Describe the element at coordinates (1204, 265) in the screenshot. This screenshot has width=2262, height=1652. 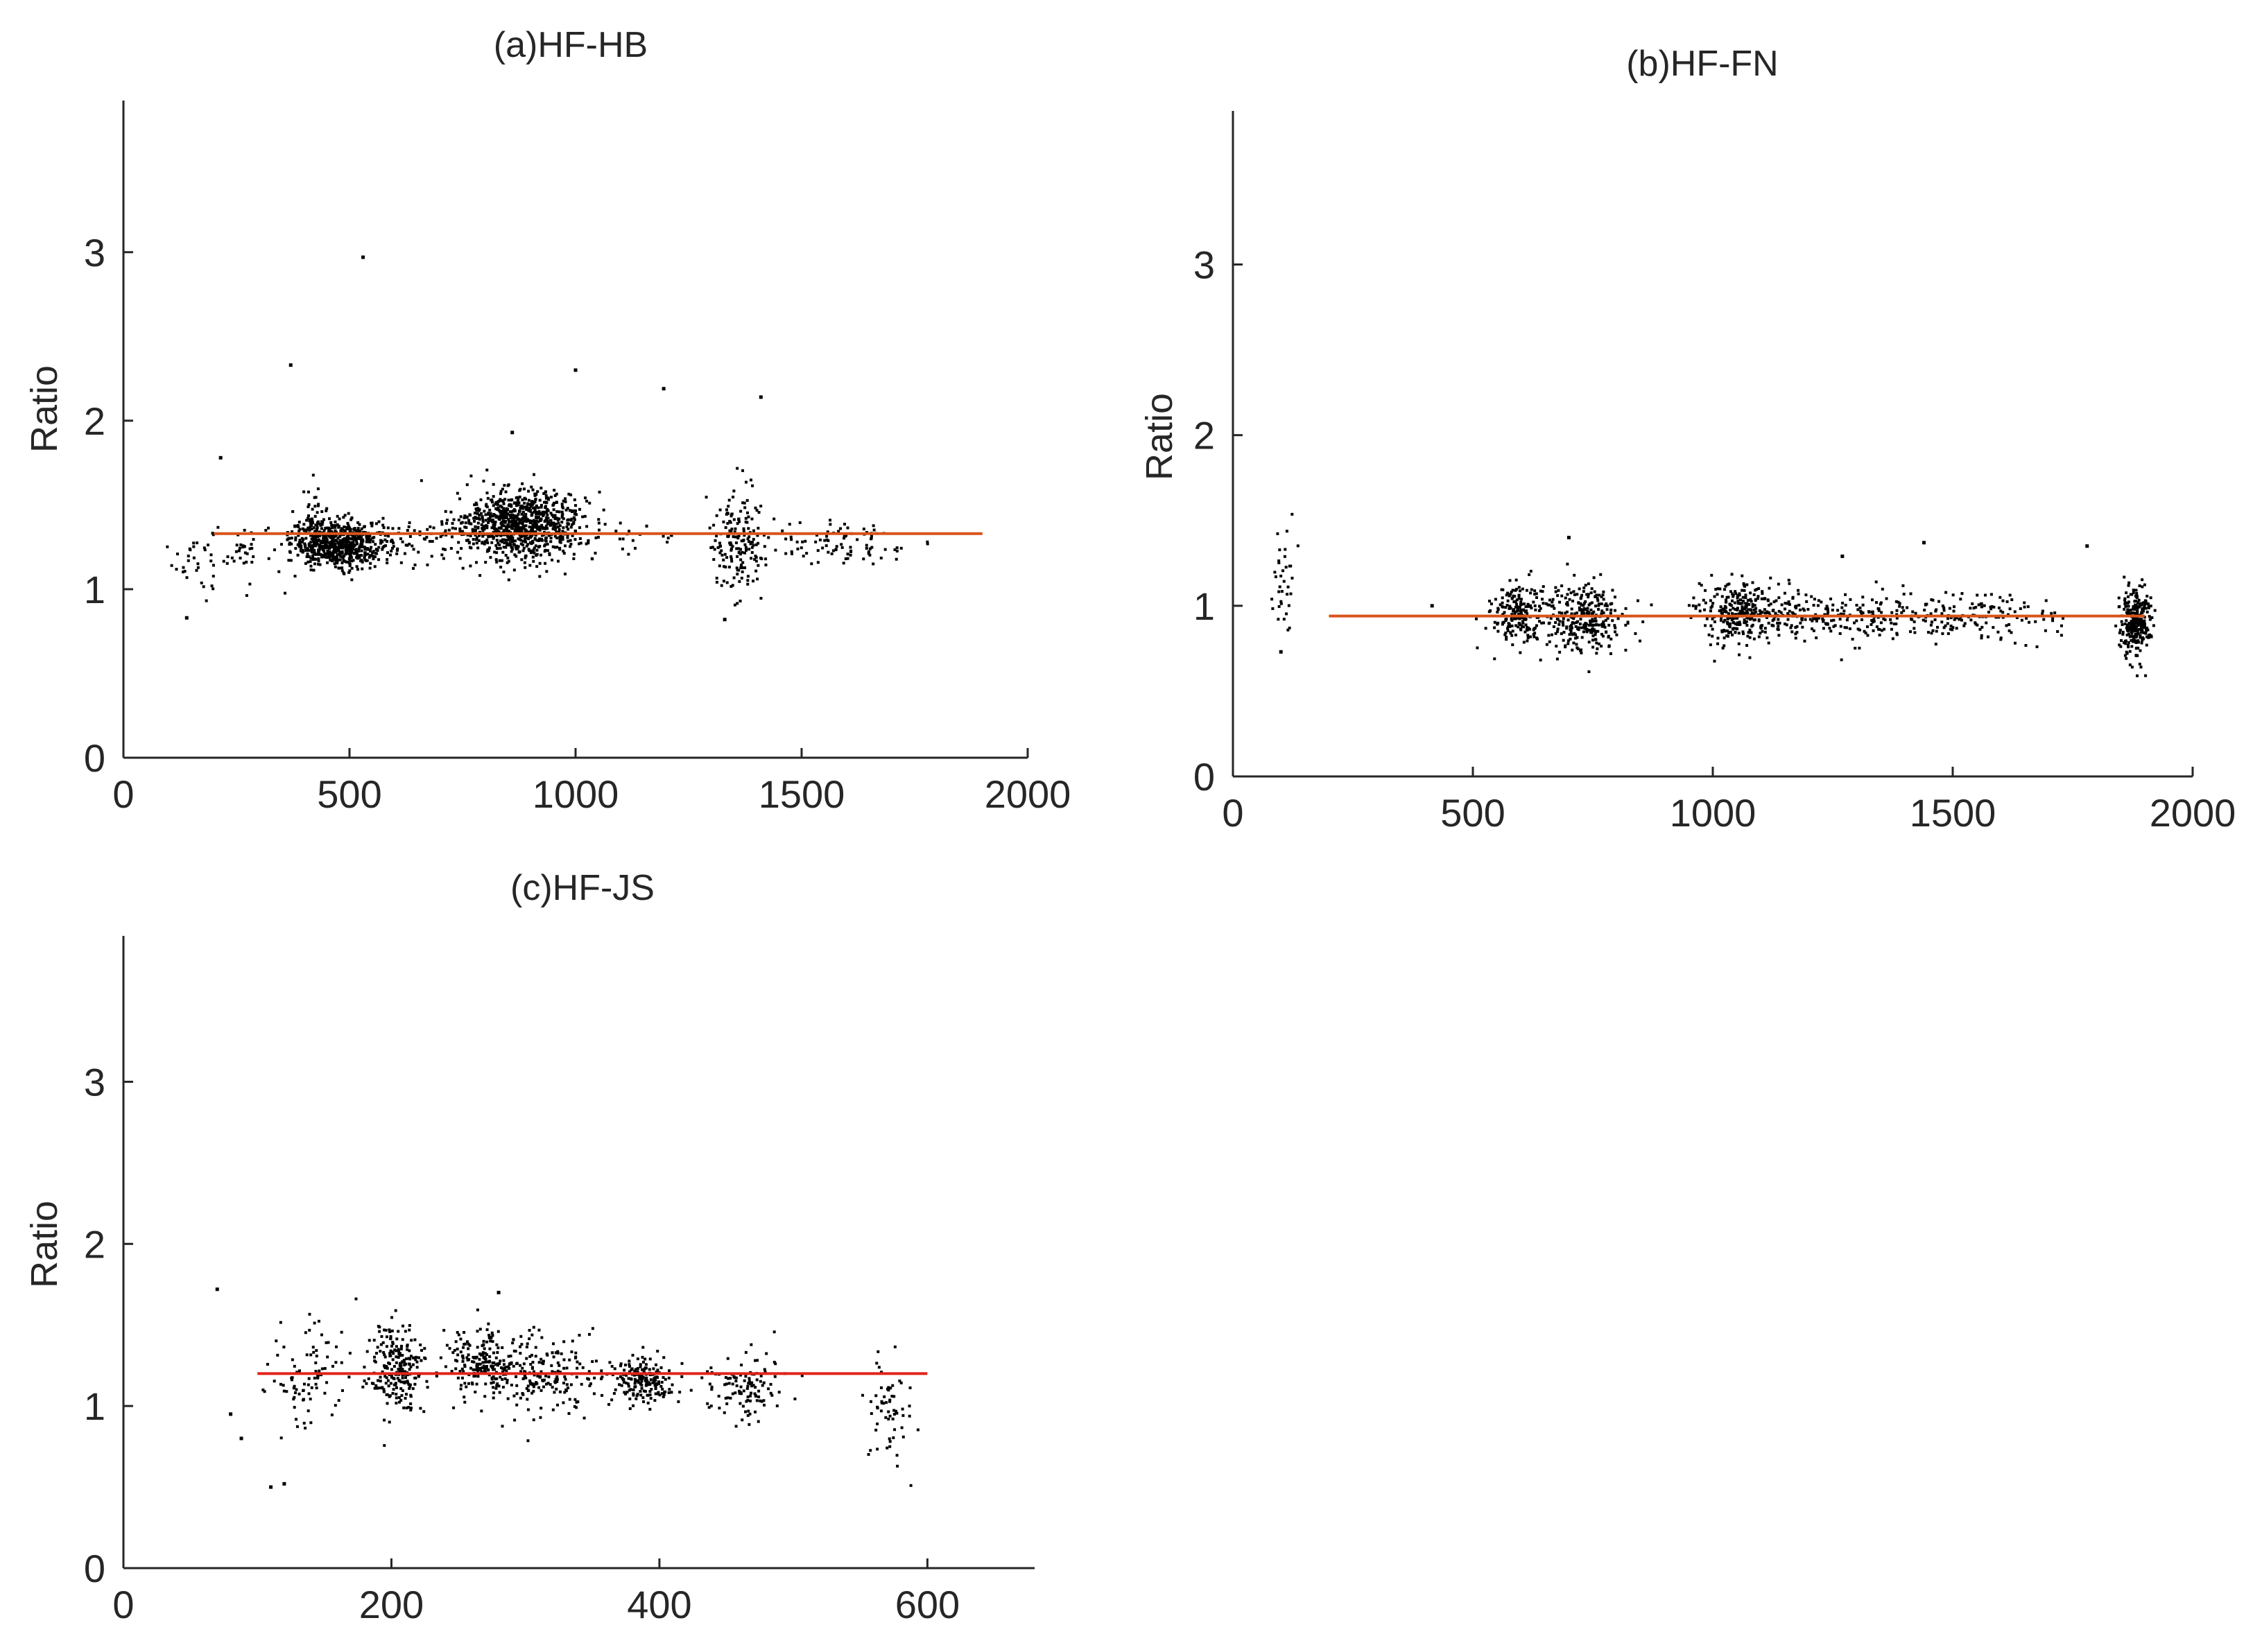
I see `panel-b-ytick-label: 3` at that location.